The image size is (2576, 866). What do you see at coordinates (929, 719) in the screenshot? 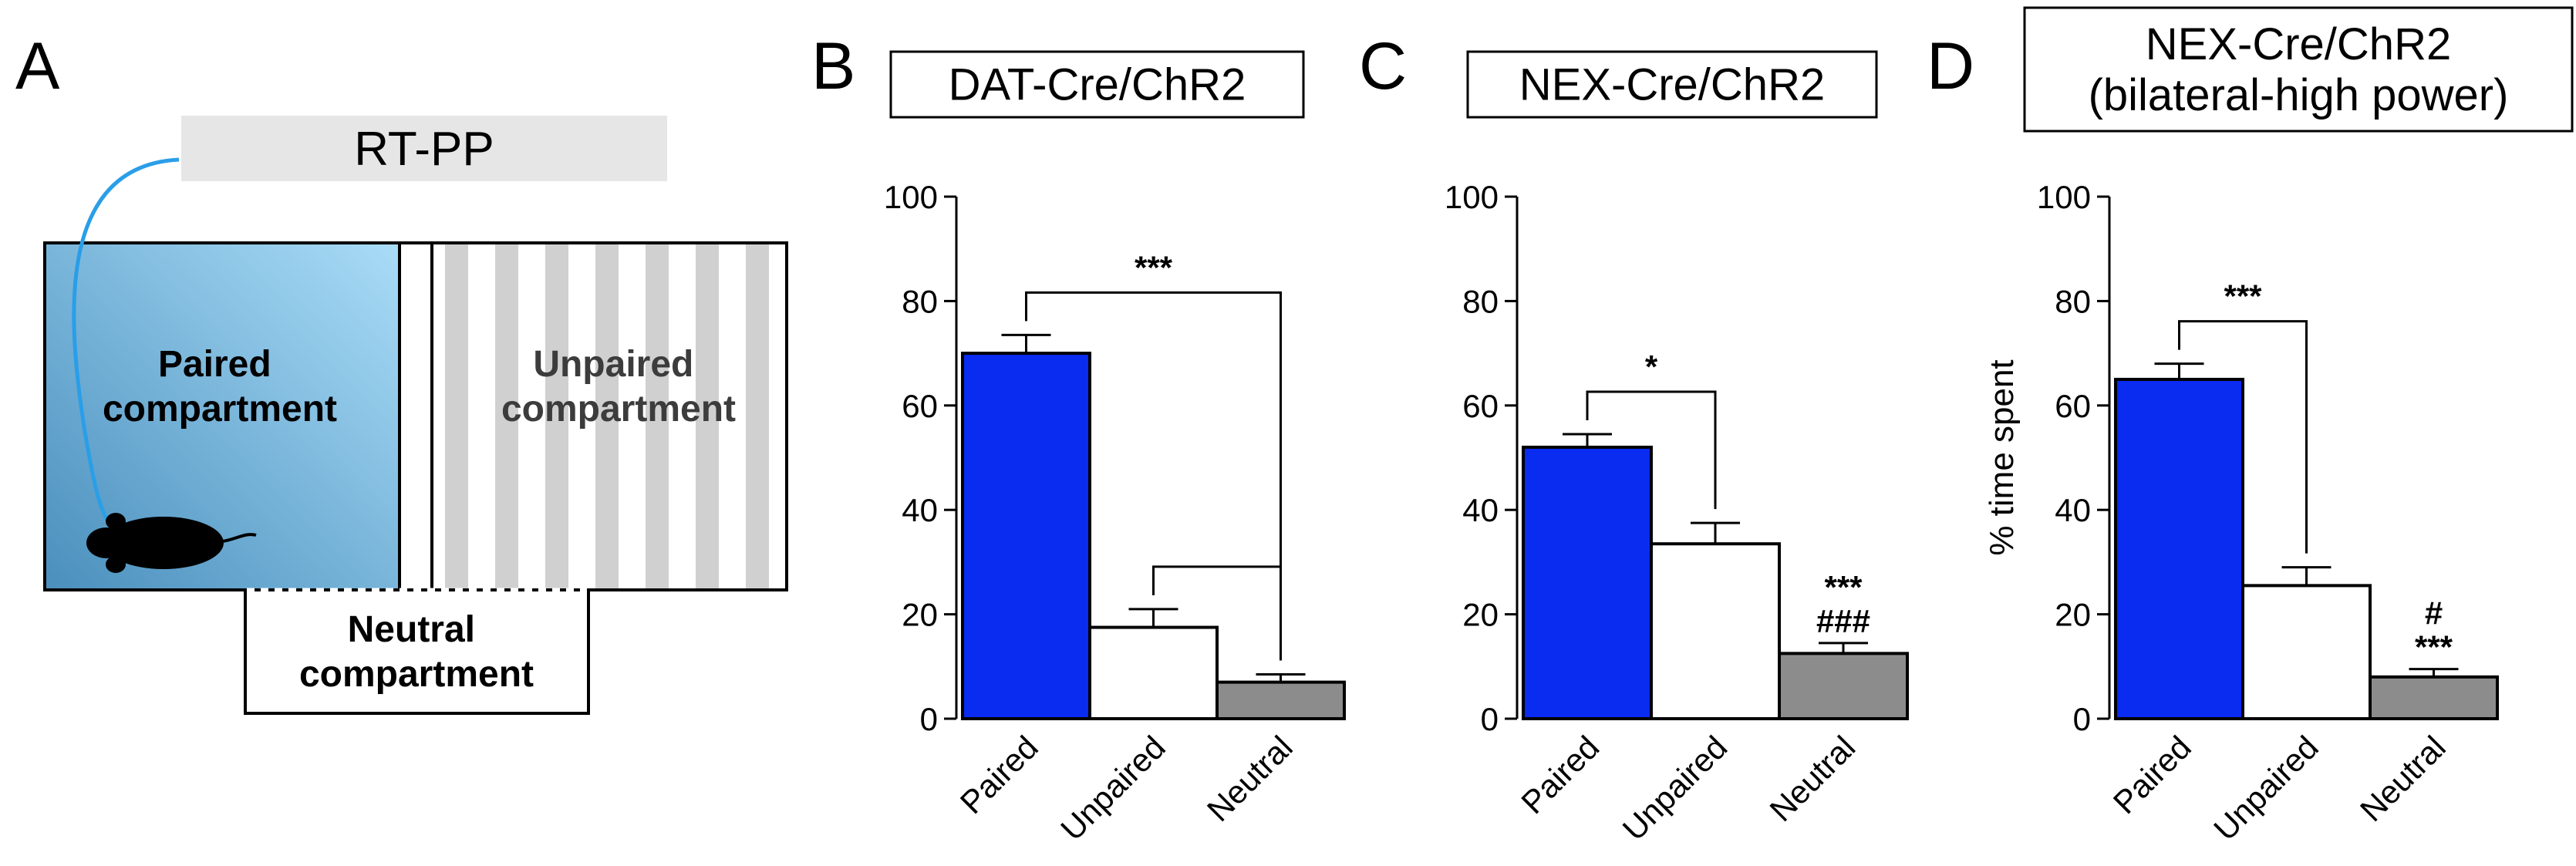
I see `y-tick-label-b-0: 0` at bounding box center [929, 719].